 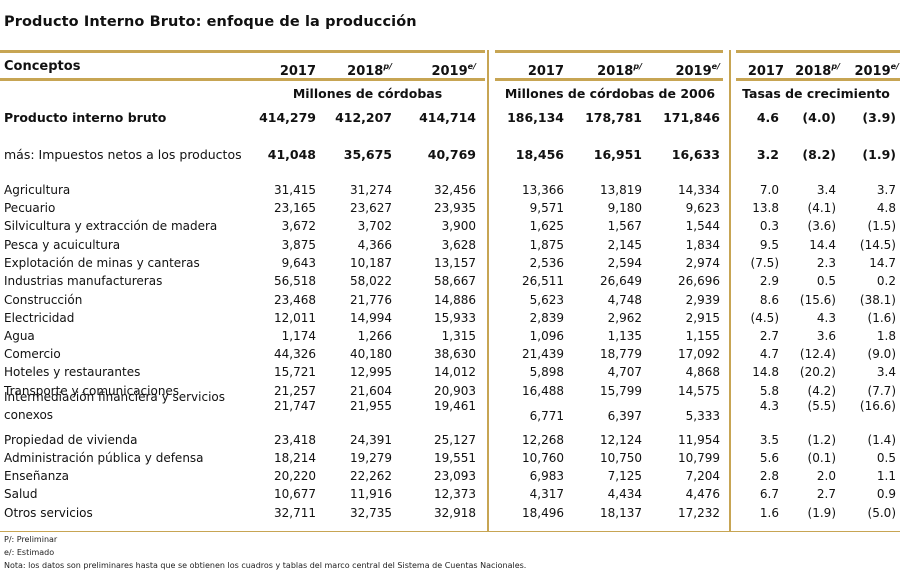 What do you see at coordinates (624, 226) in the screenshot?
I see `row-value: 1,567` at bounding box center [624, 226].